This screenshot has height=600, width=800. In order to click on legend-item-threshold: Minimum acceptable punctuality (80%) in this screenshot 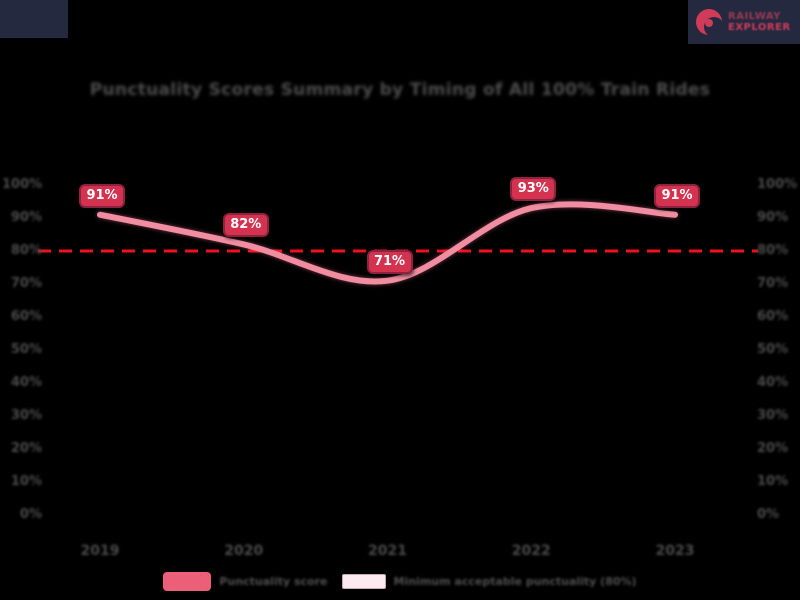, I will do `click(489, 581)`.